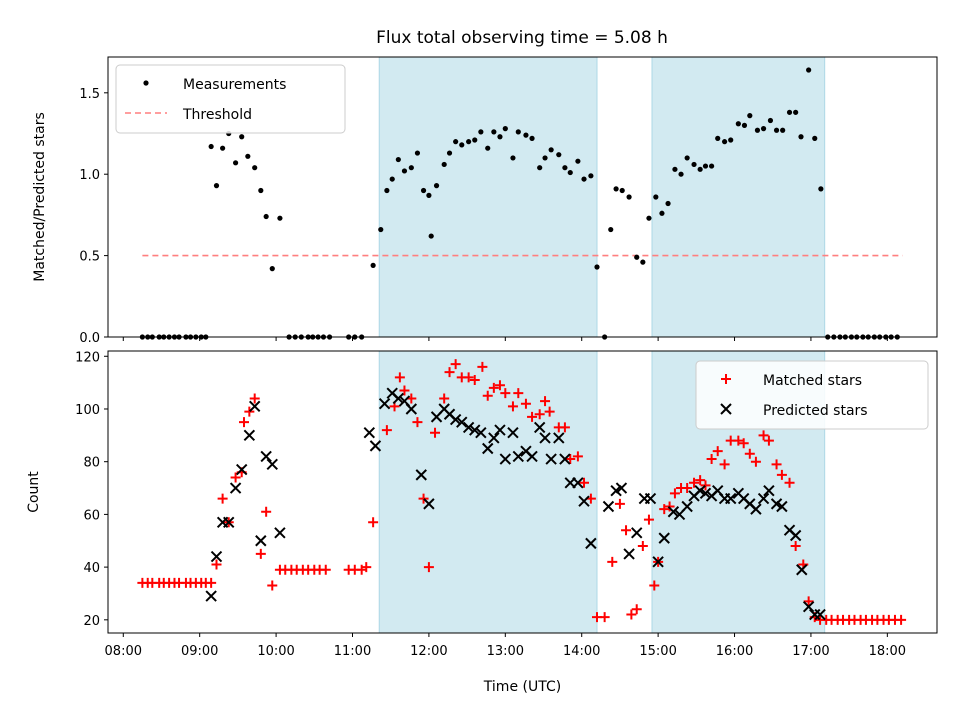  I want to click on legend-label-predicted: Predicted stars, so click(815, 411).